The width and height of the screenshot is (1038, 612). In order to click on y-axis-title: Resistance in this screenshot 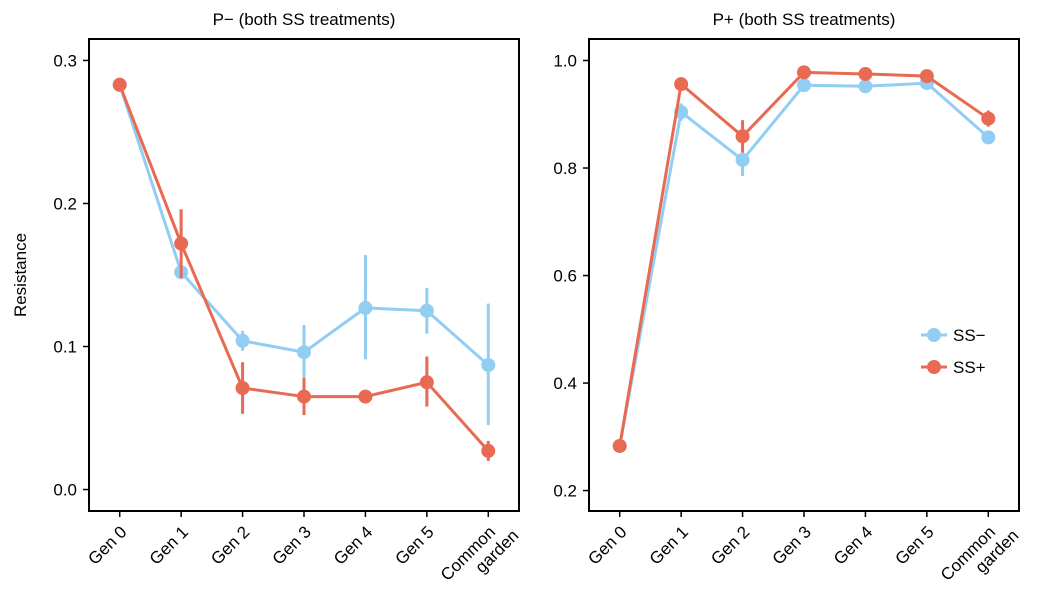, I will do `click(20, 275)`.